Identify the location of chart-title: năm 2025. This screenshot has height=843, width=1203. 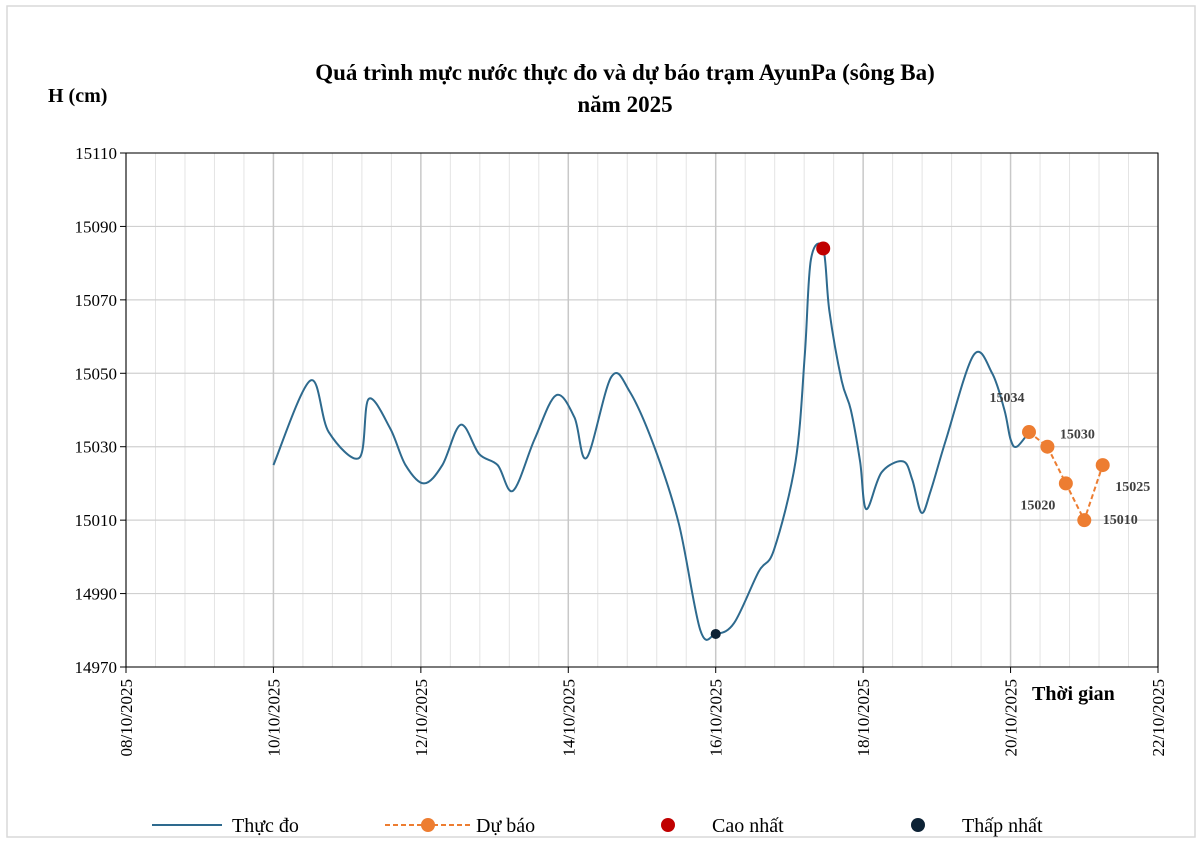
(624, 104).